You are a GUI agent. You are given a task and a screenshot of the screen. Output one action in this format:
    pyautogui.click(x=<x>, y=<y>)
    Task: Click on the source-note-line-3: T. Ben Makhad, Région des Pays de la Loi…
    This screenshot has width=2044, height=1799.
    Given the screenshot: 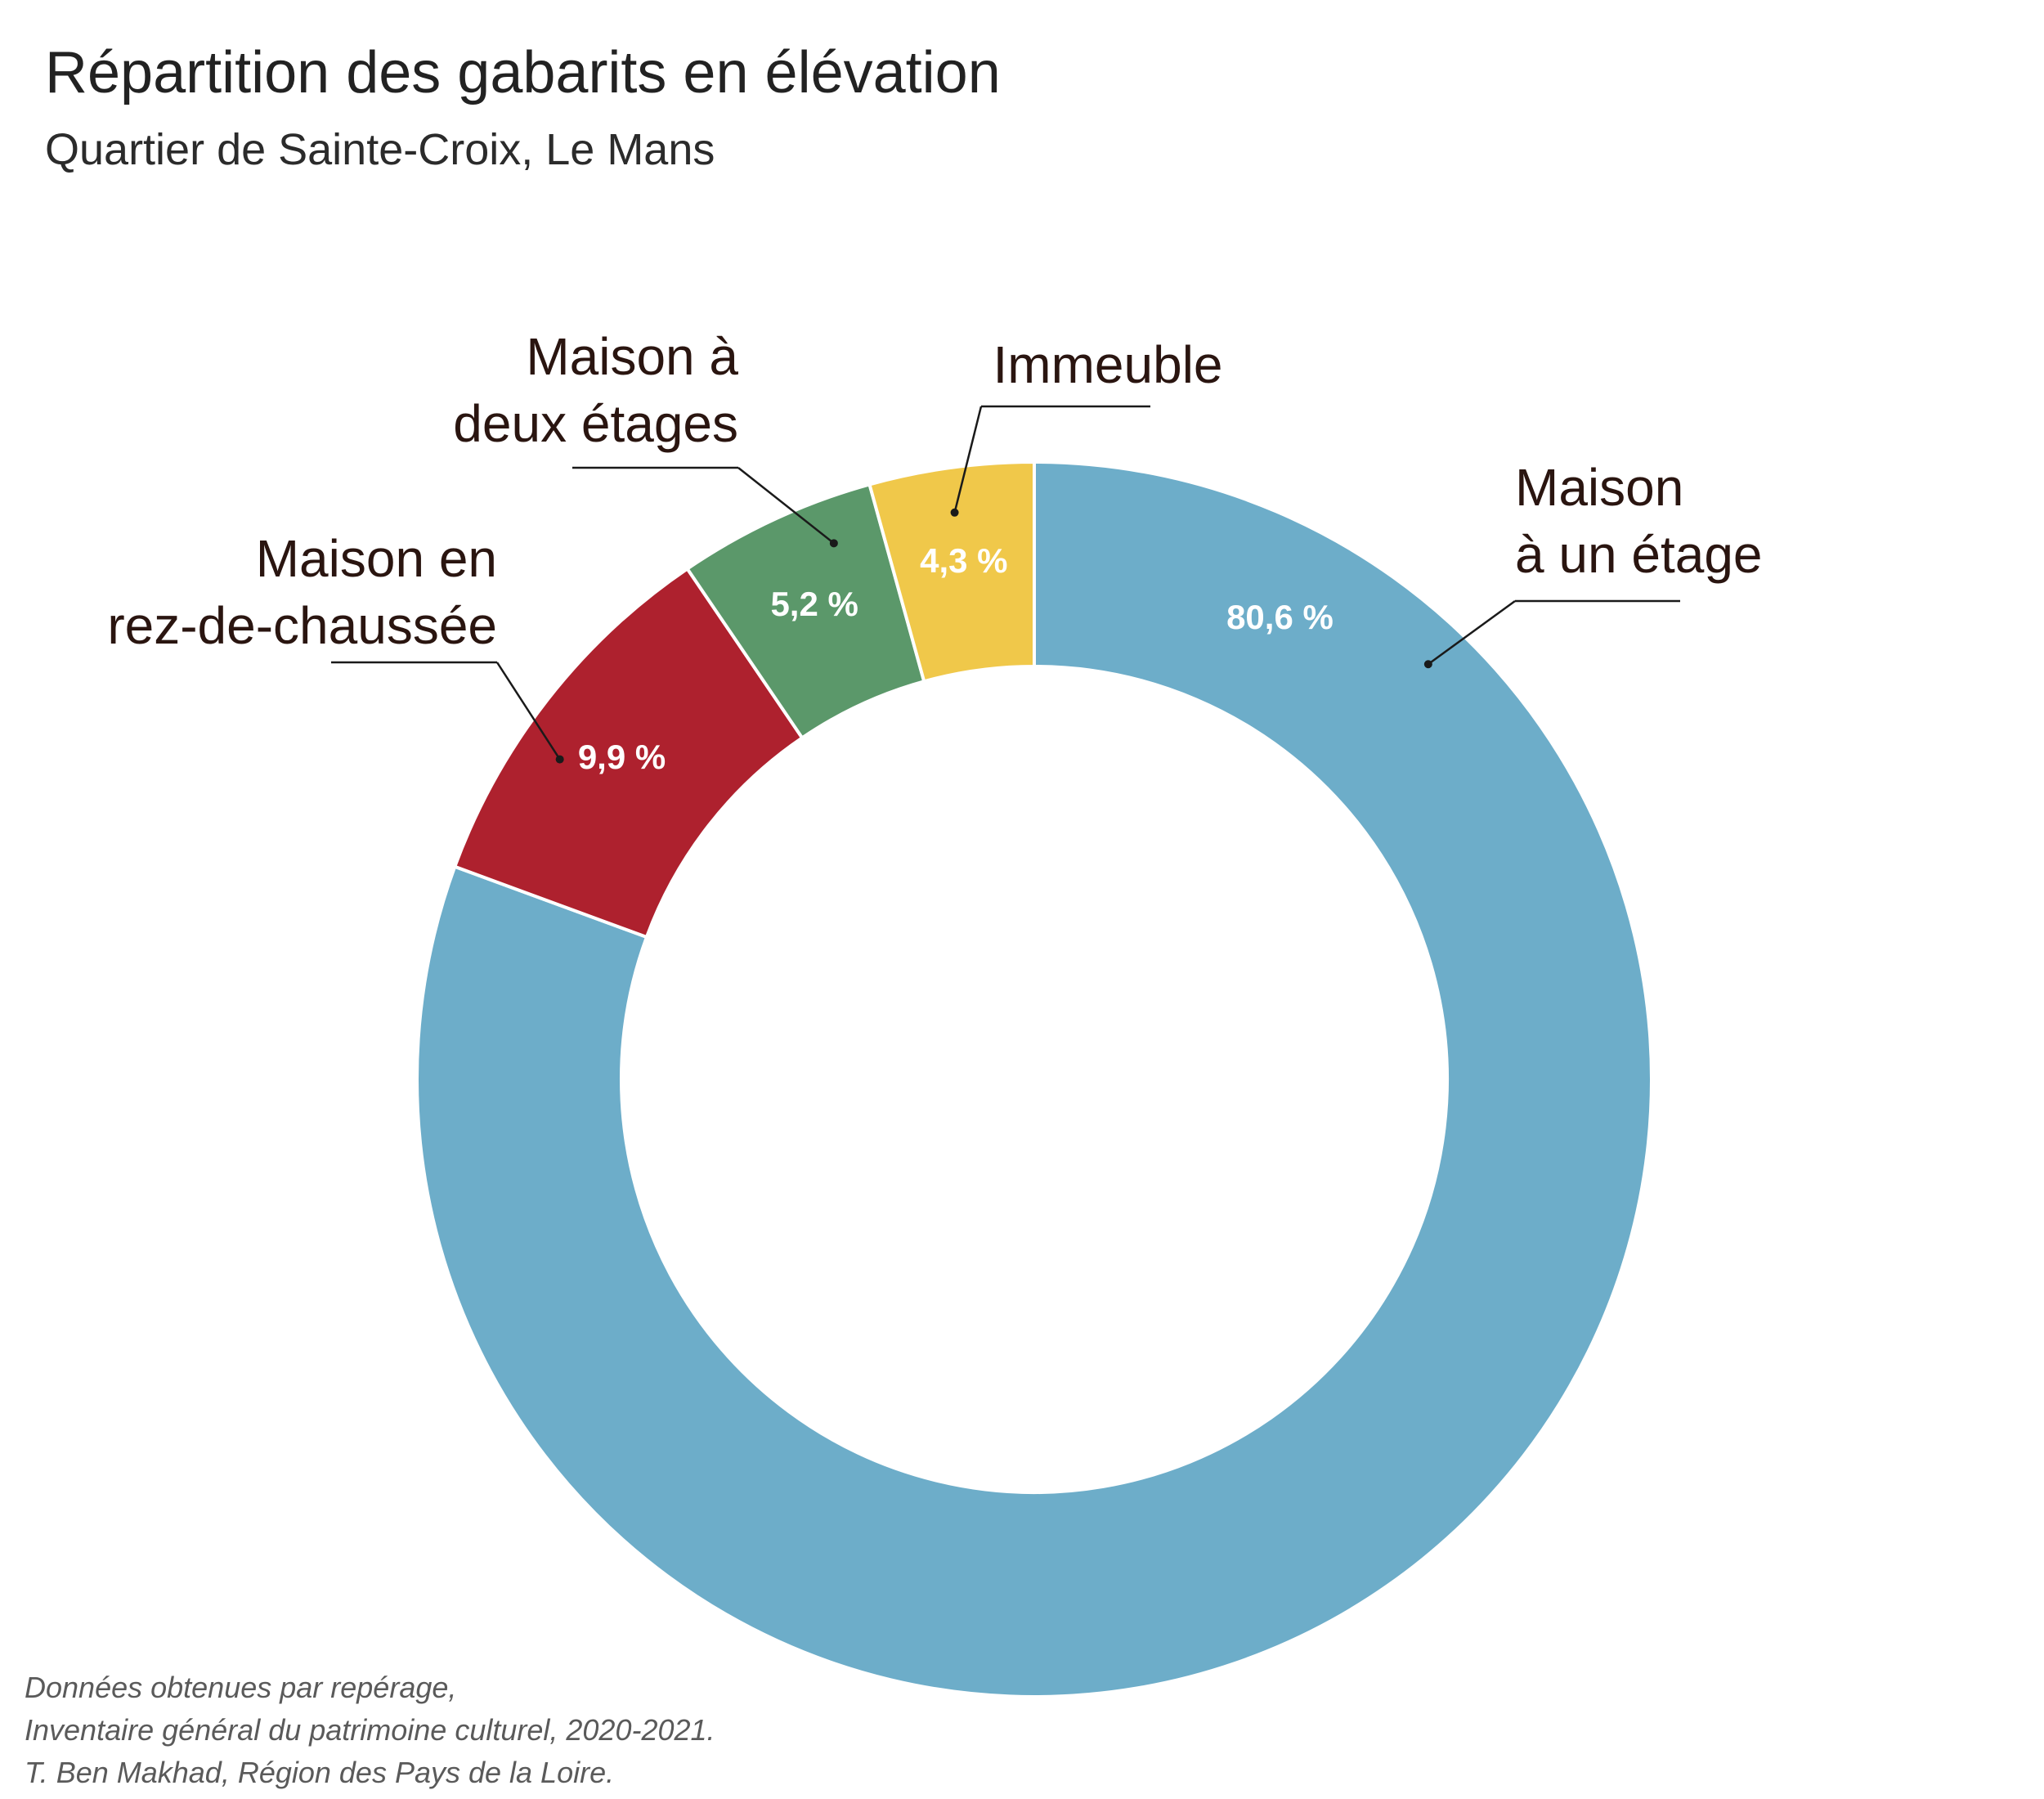 What is the action you would take?
    pyautogui.click(x=320, y=1773)
    